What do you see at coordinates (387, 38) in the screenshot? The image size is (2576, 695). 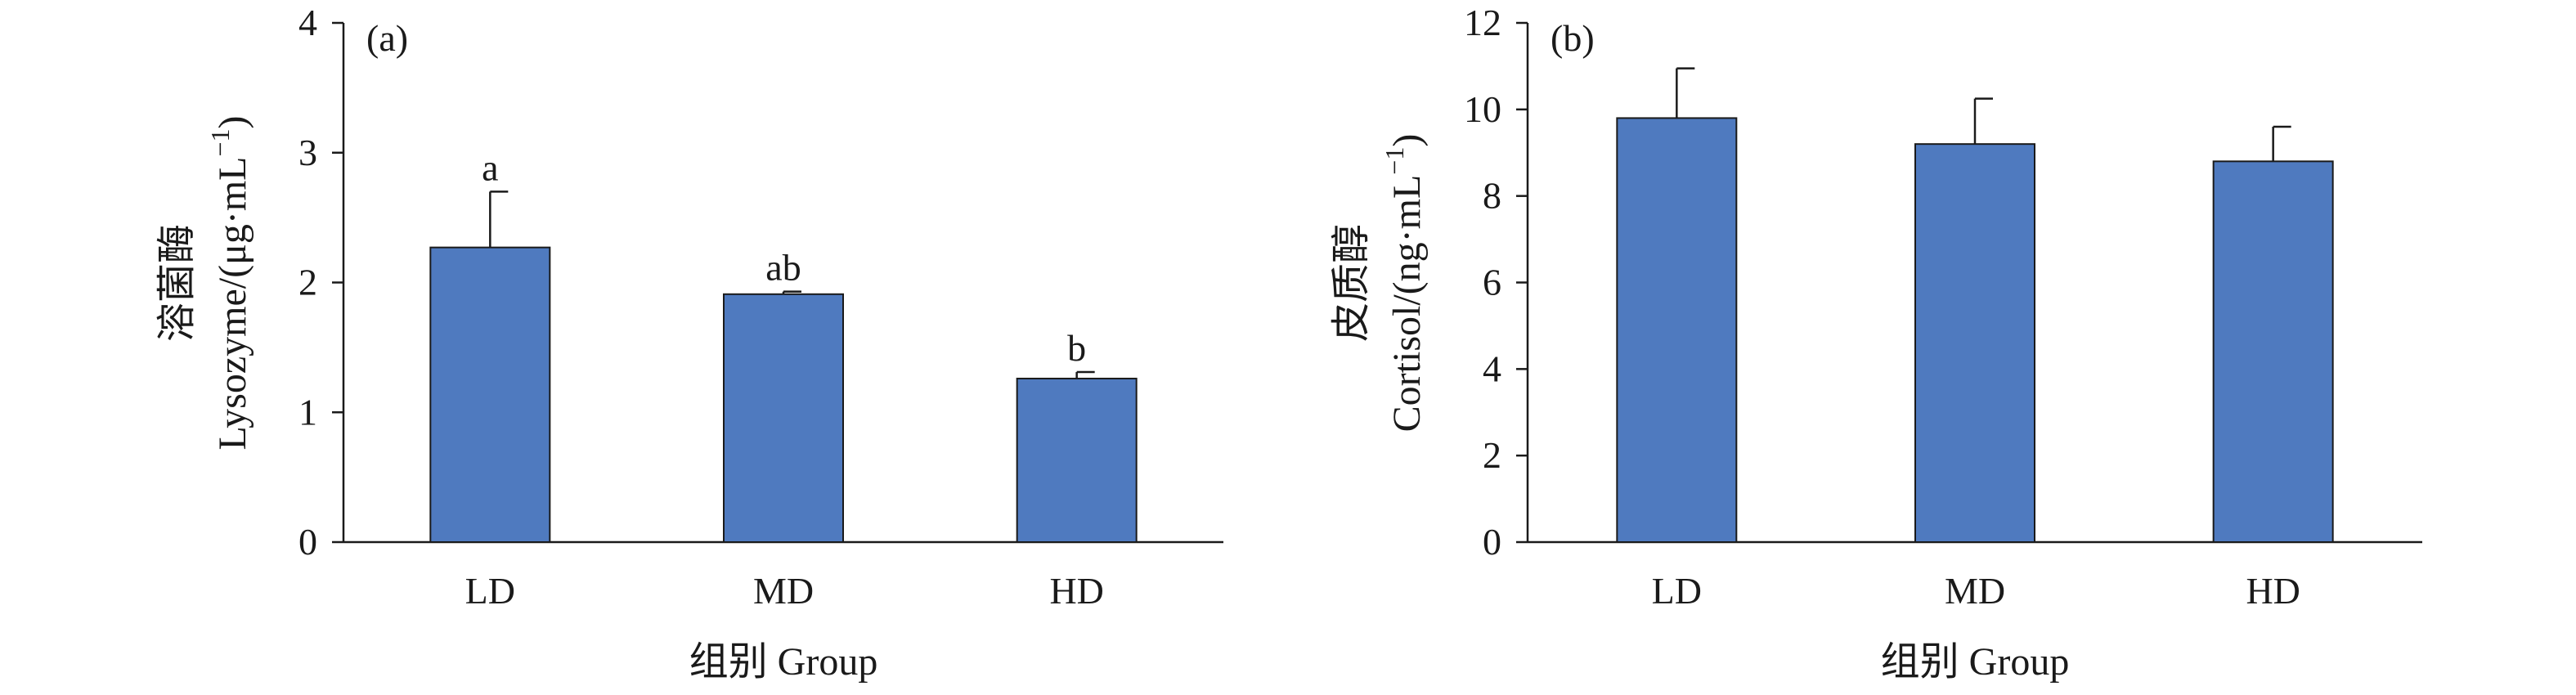 I see `panel-label: (a)` at bounding box center [387, 38].